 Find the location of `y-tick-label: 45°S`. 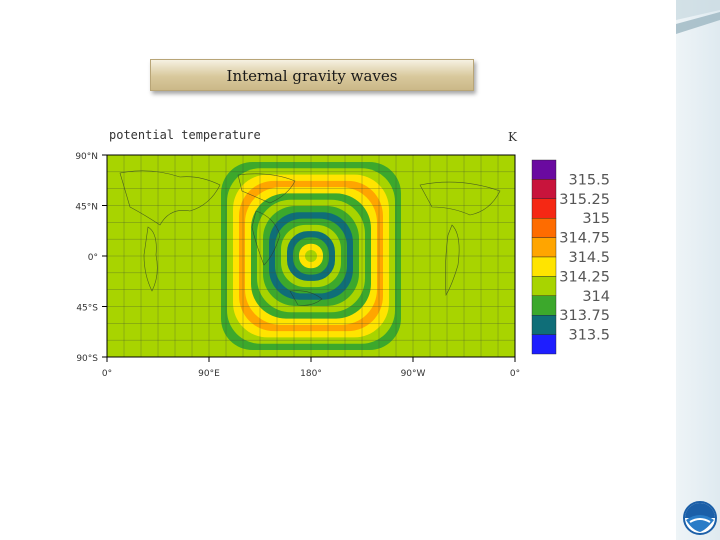

y-tick-label: 45°S is located at coordinates (87, 309).